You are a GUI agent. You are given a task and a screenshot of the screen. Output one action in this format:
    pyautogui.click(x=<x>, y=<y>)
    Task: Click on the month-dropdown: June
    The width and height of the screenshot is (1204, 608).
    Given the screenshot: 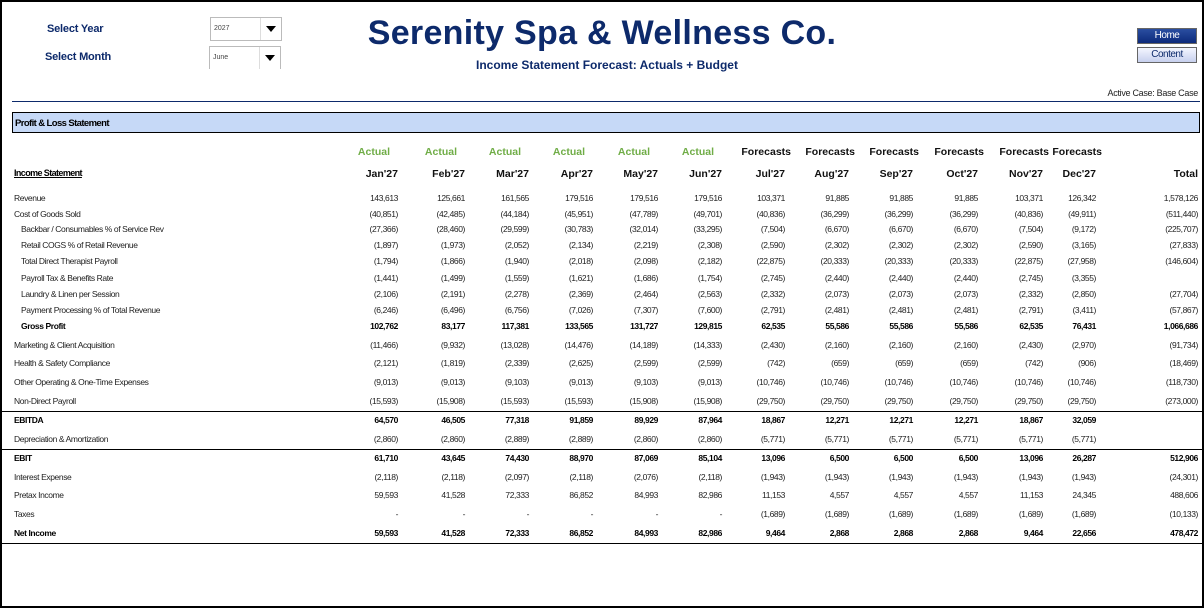 What is the action you would take?
    pyautogui.click(x=245, y=57)
    